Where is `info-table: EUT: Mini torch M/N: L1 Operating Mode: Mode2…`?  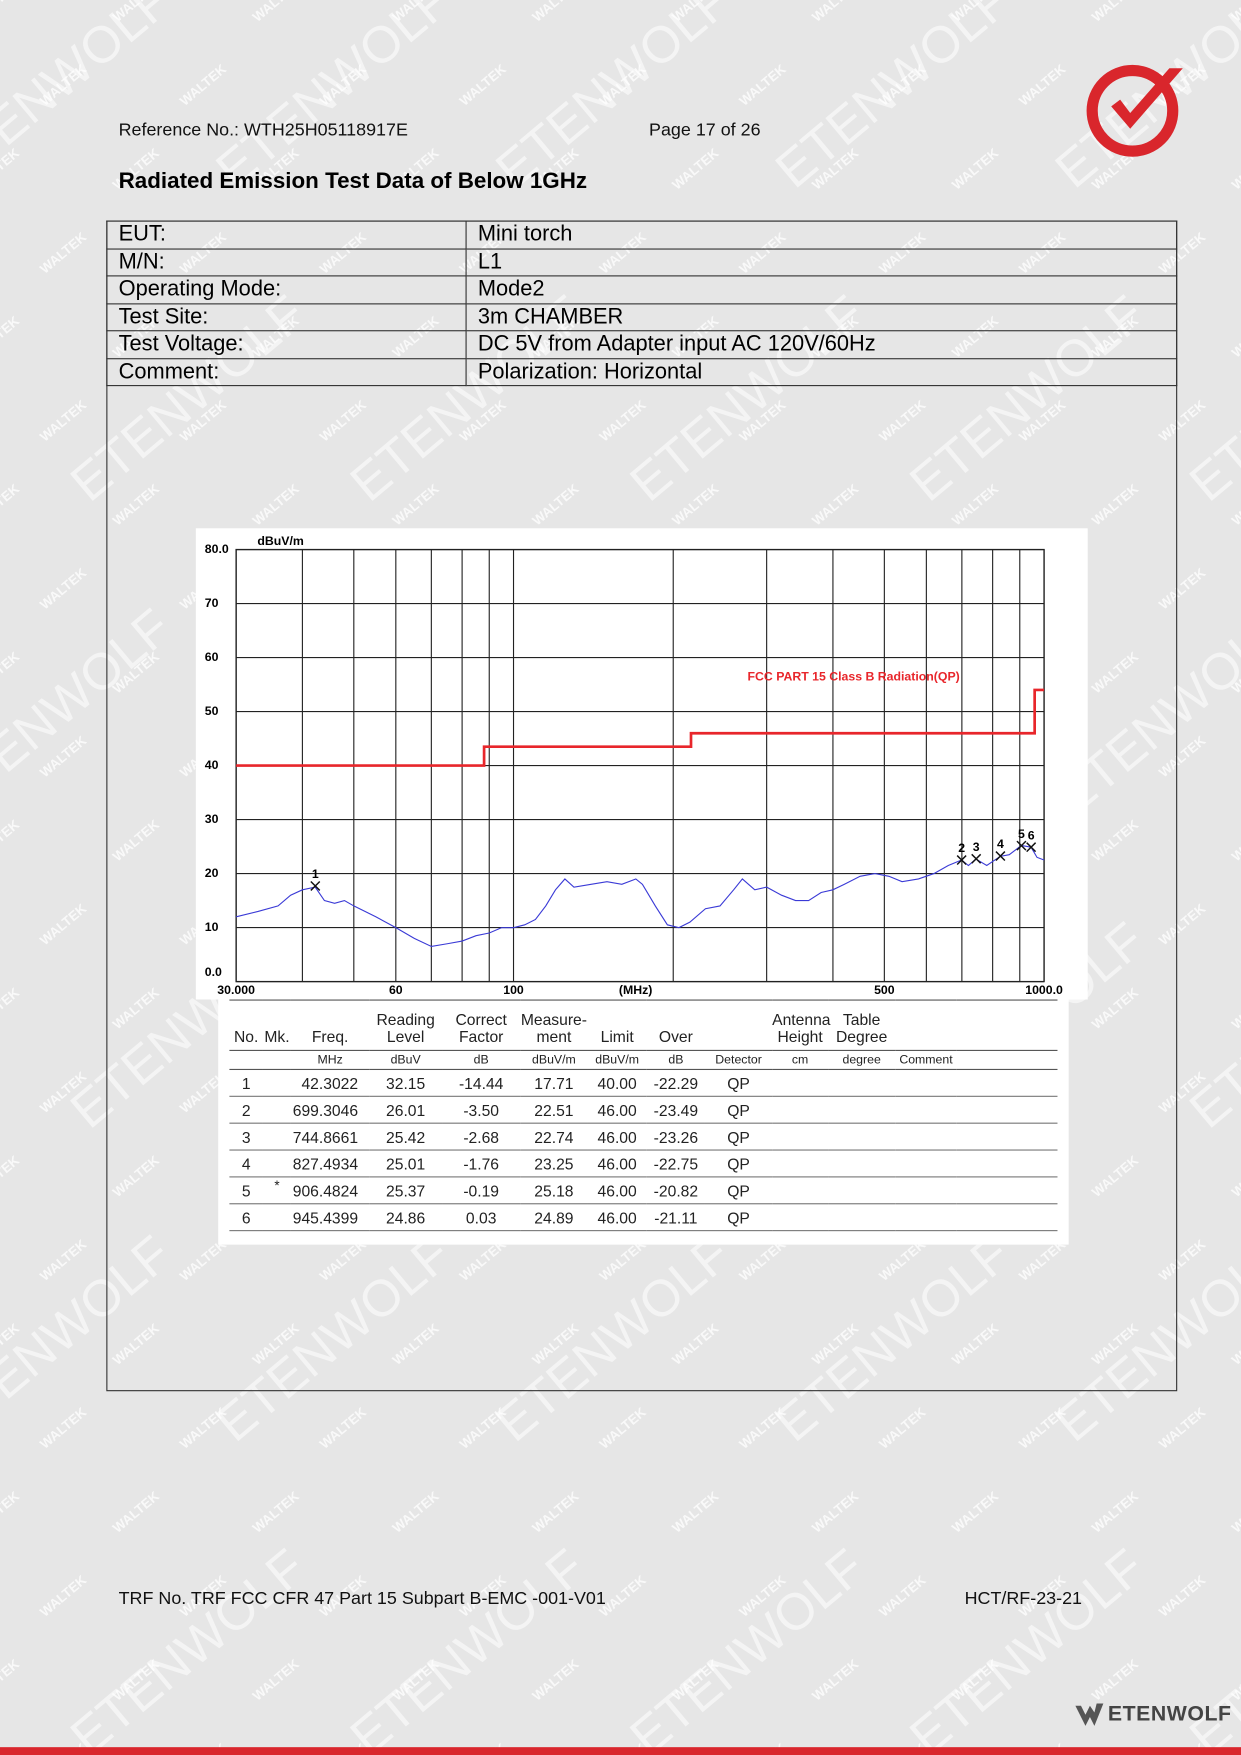 info-table: EUT: Mini torch M/N: L1 Operating Mode: Mode2… is located at coordinates (642, 303).